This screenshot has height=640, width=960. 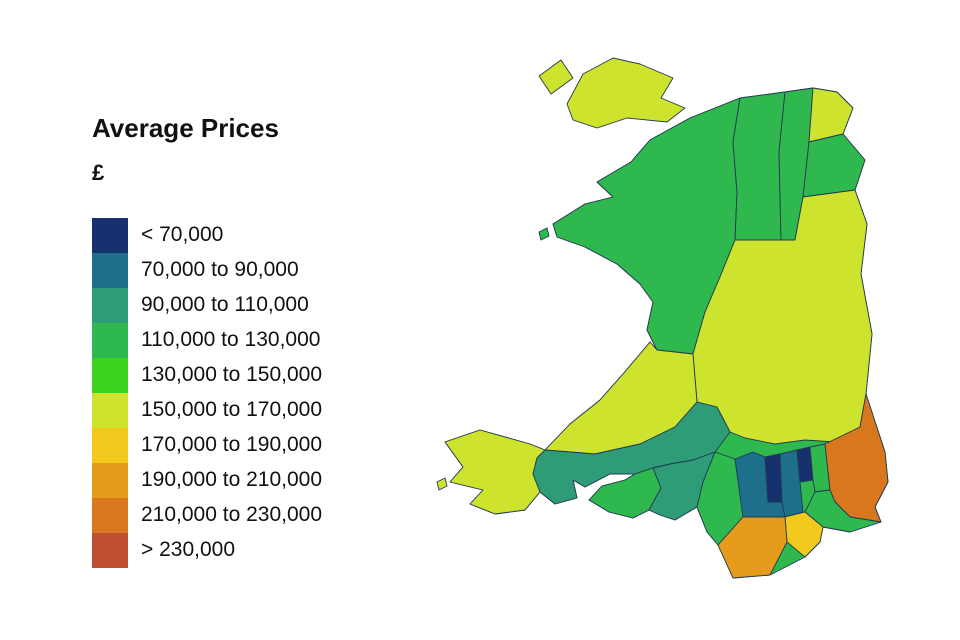 I want to click on region-isle-of-anglesey, so click(x=626, y=93).